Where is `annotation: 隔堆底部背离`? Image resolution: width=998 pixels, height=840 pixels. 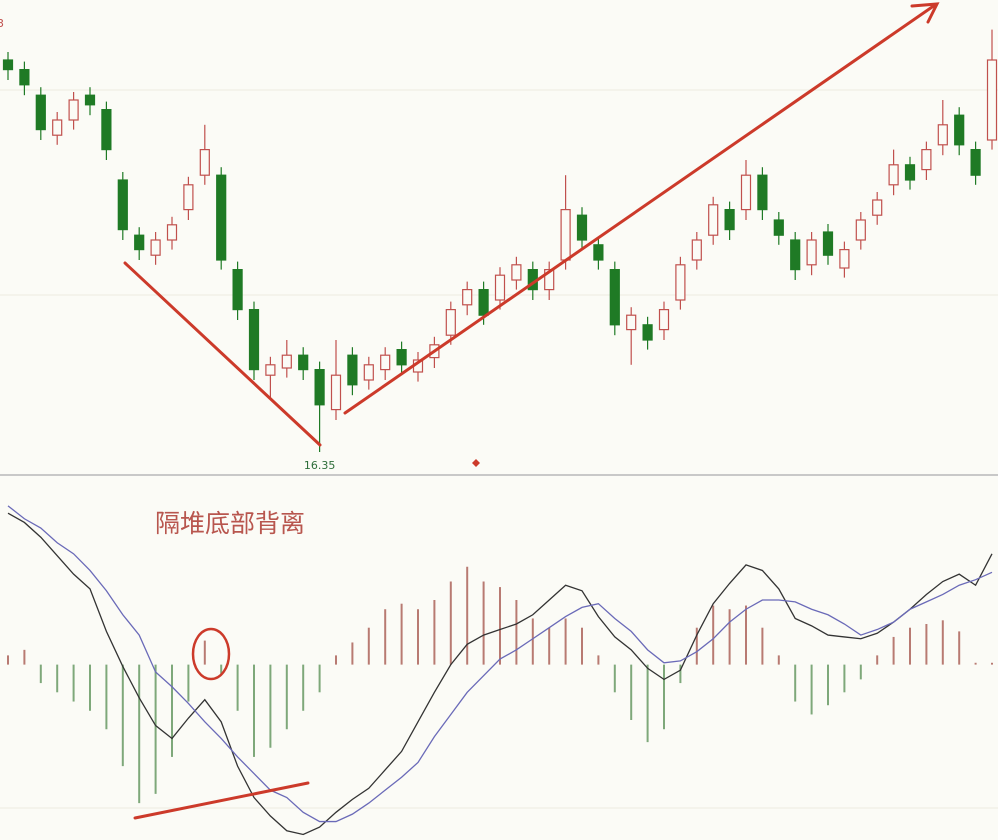
annotation: 隔堆底部背离 is located at coordinates (230, 523).